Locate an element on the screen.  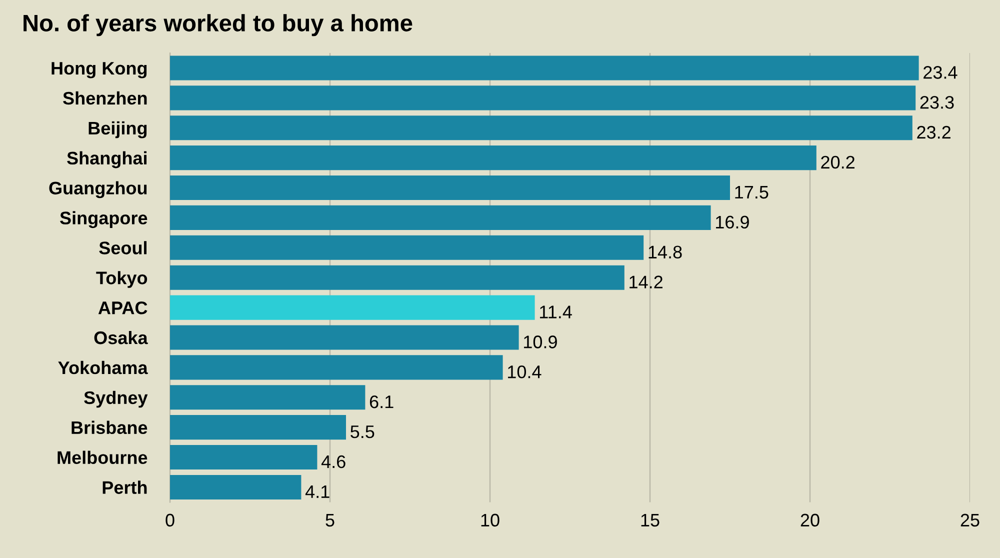
x-tick-label: 10 is located at coordinates (490, 520).